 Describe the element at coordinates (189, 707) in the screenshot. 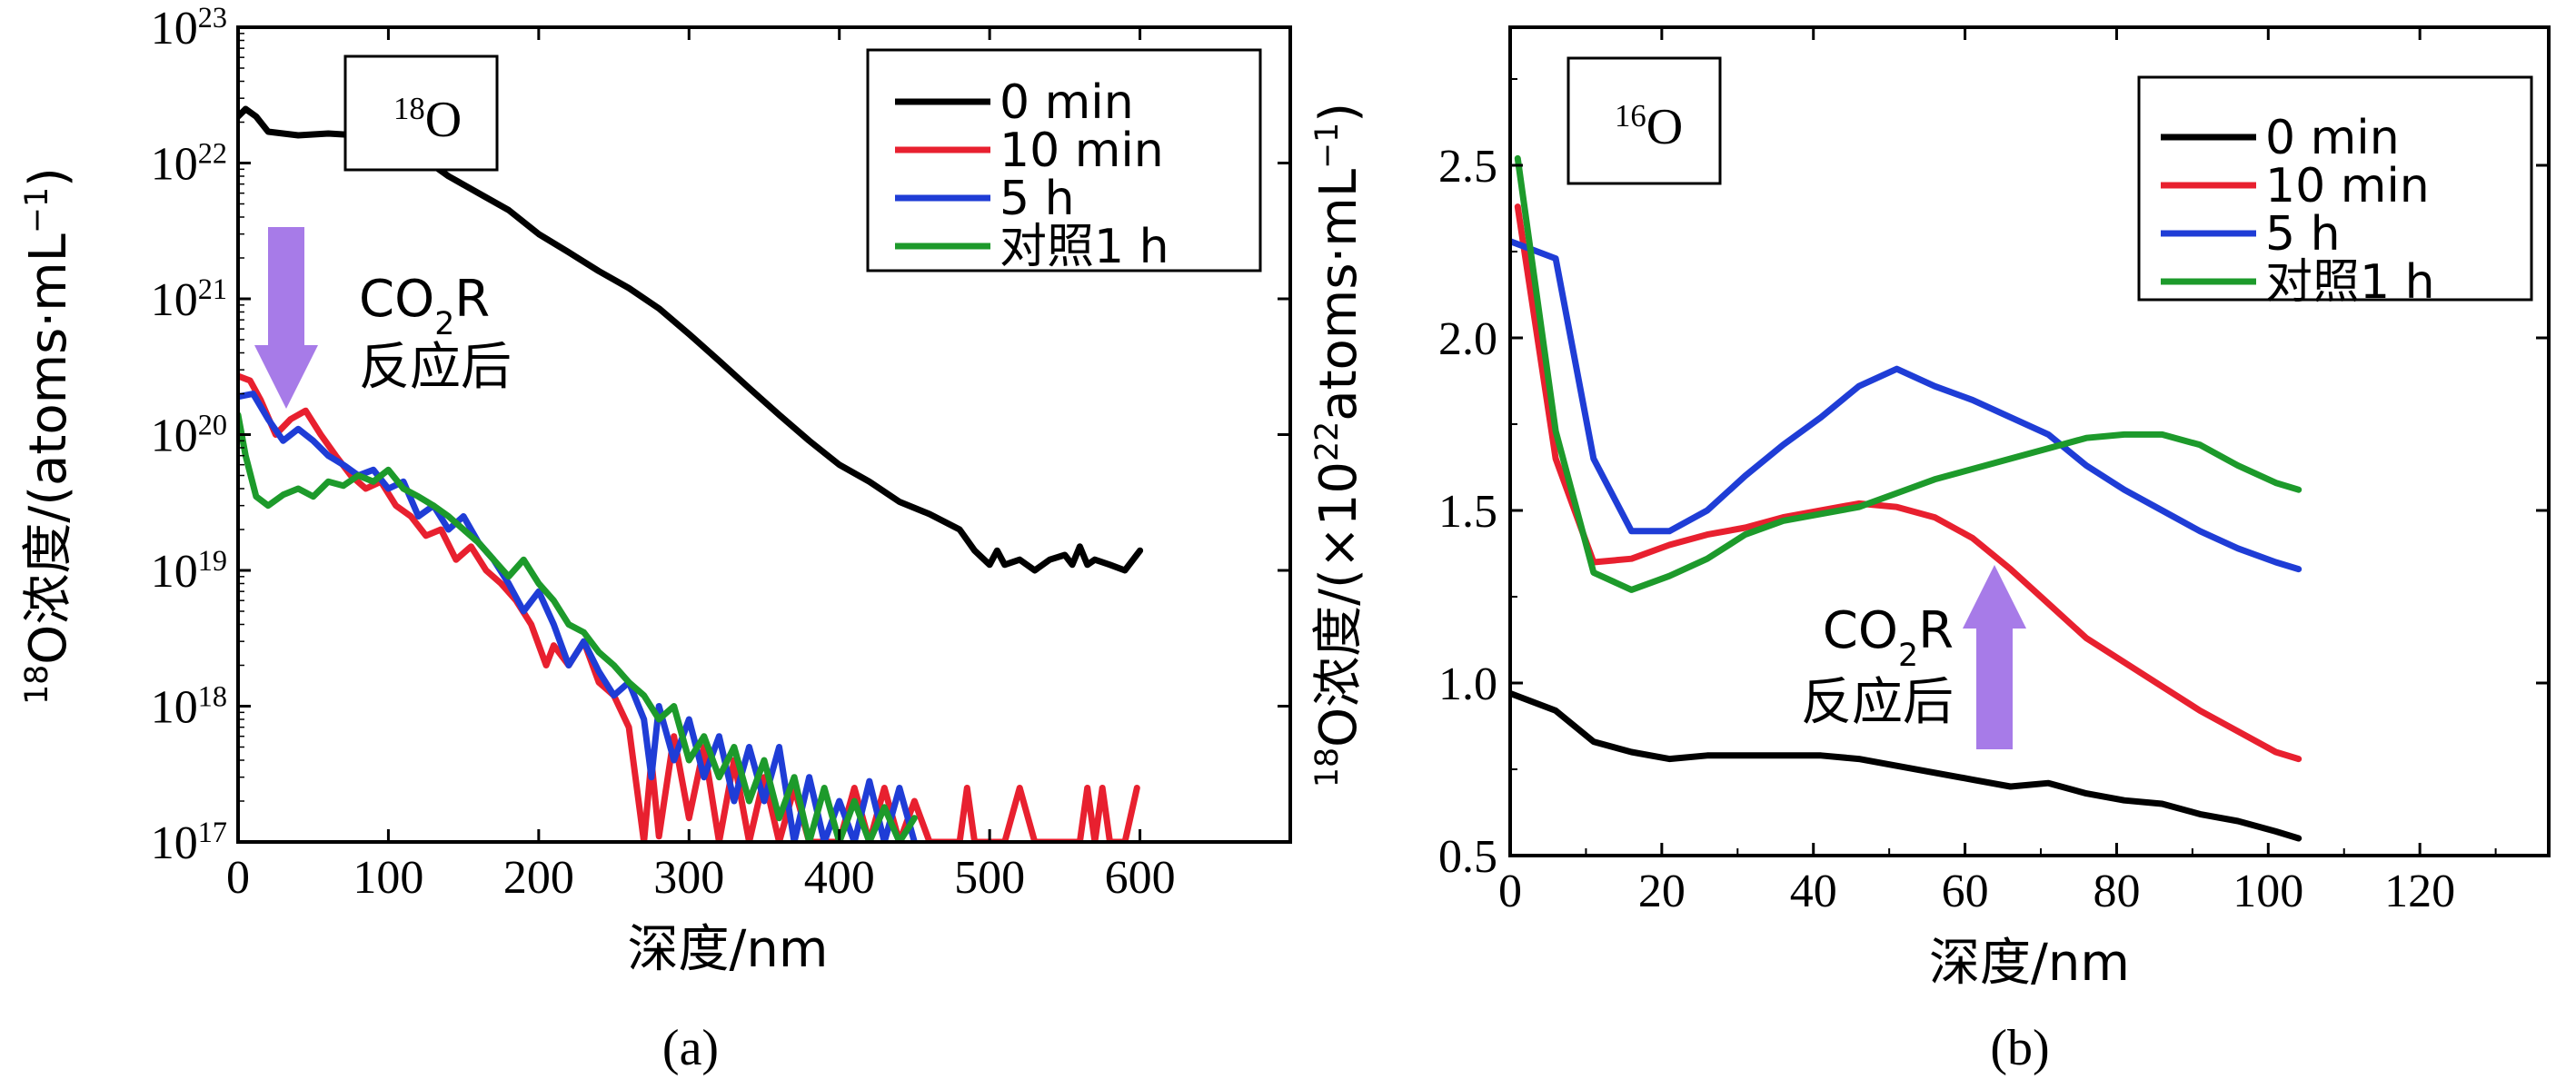

I see `y-tick-label: 1018` at that location.